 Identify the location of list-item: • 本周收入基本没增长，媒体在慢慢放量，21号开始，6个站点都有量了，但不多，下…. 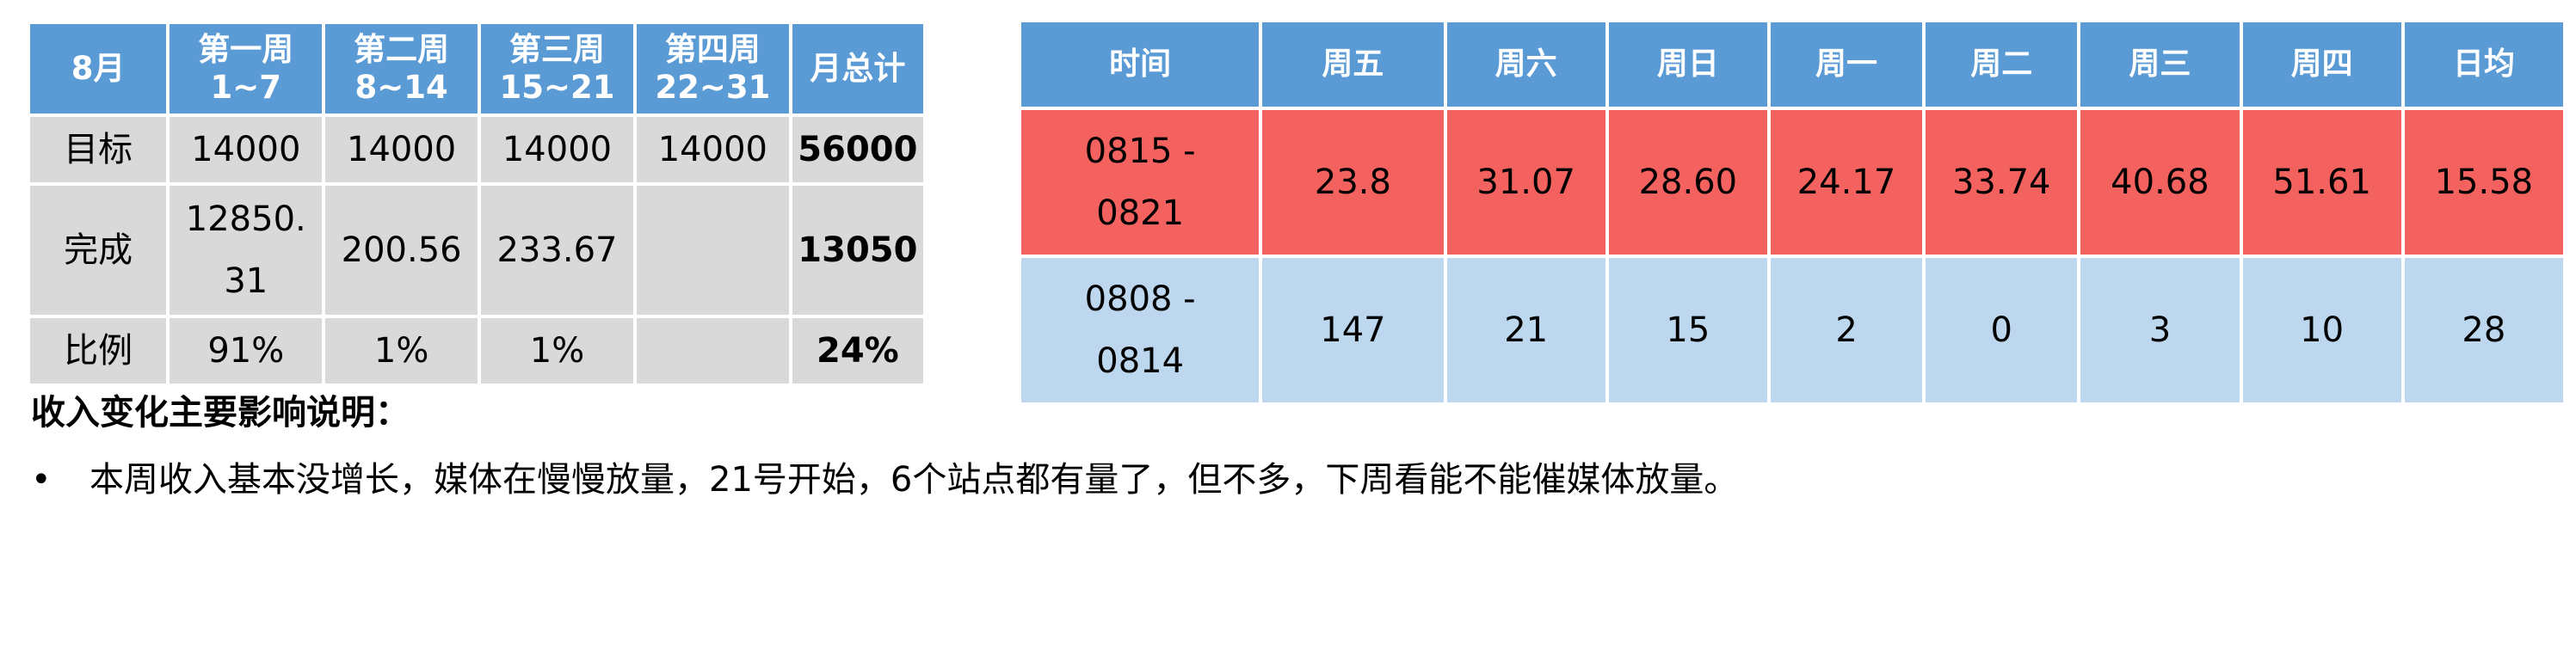
(884, 480).